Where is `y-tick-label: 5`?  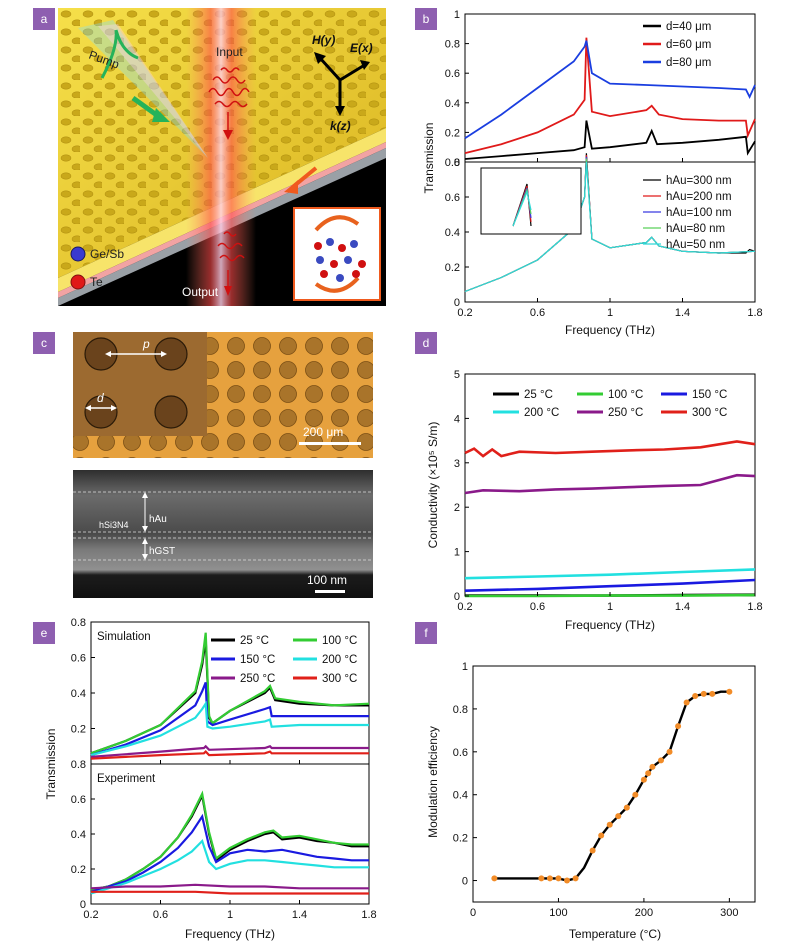 y-tick-label: 5 is located at coordinates (457, 375).